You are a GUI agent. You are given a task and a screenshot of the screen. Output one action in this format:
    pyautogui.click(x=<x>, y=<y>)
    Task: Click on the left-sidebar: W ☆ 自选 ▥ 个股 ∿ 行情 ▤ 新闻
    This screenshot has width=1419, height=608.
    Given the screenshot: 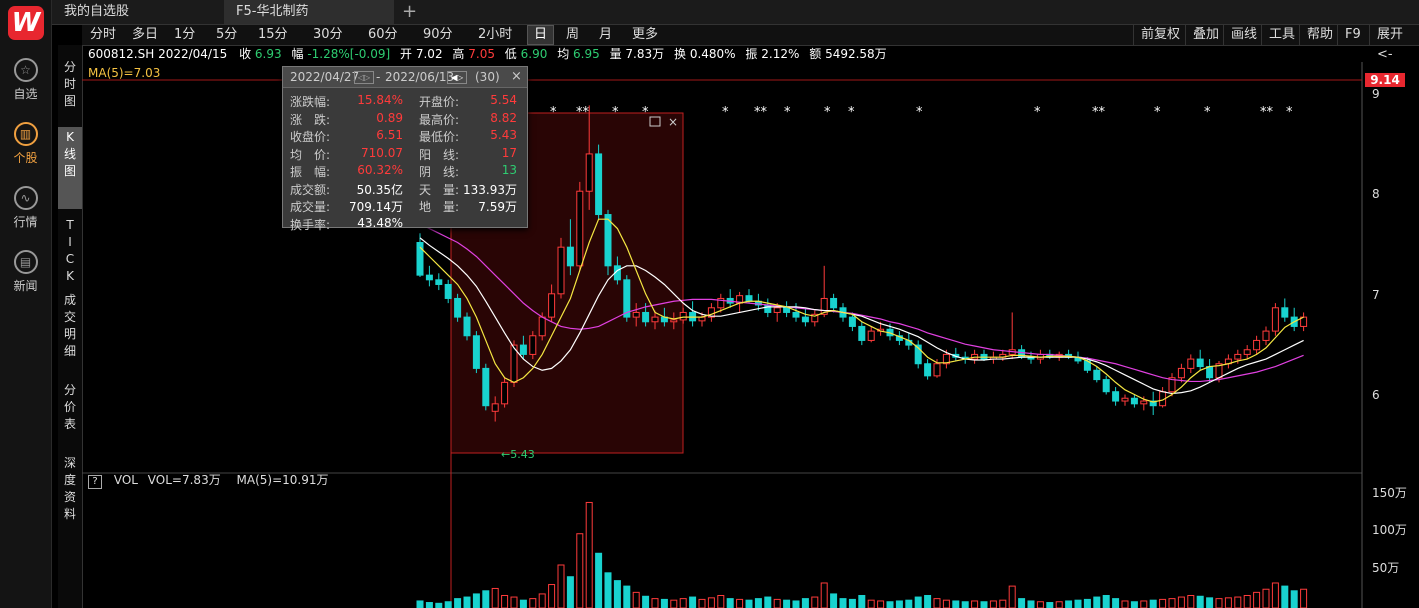 What is the action you would take?
    pyautogui.click(x=26, y=304)
    